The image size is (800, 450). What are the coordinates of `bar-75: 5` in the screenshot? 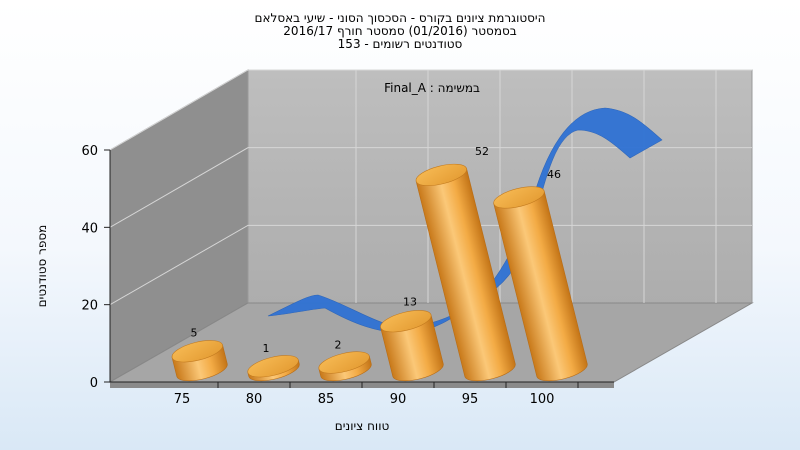 It's located at (199, 354).